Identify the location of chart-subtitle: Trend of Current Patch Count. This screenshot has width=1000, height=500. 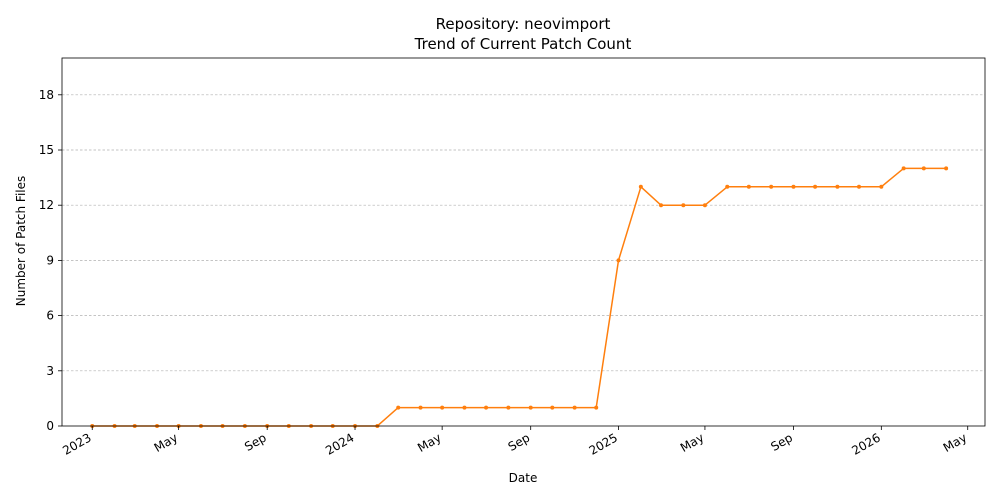
(523, 44).